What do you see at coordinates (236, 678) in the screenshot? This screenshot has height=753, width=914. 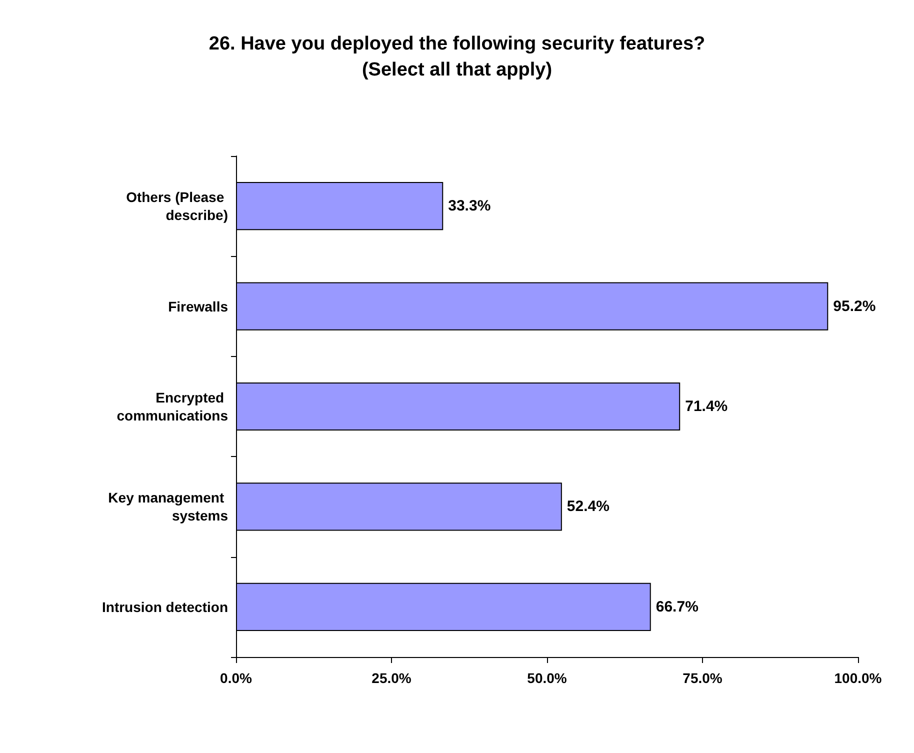 I see `x-tick-label: 0.0%` at bounding box center [236, 678].